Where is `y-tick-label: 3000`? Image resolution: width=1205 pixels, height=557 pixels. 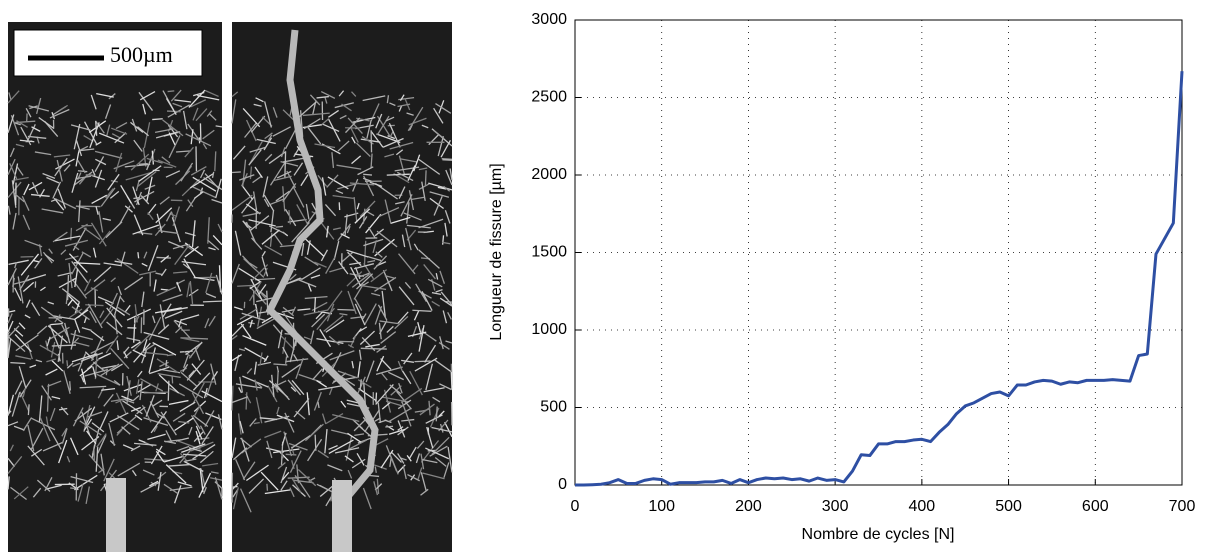 y-tick-label: 3000 is located at coordinates (549, 19).